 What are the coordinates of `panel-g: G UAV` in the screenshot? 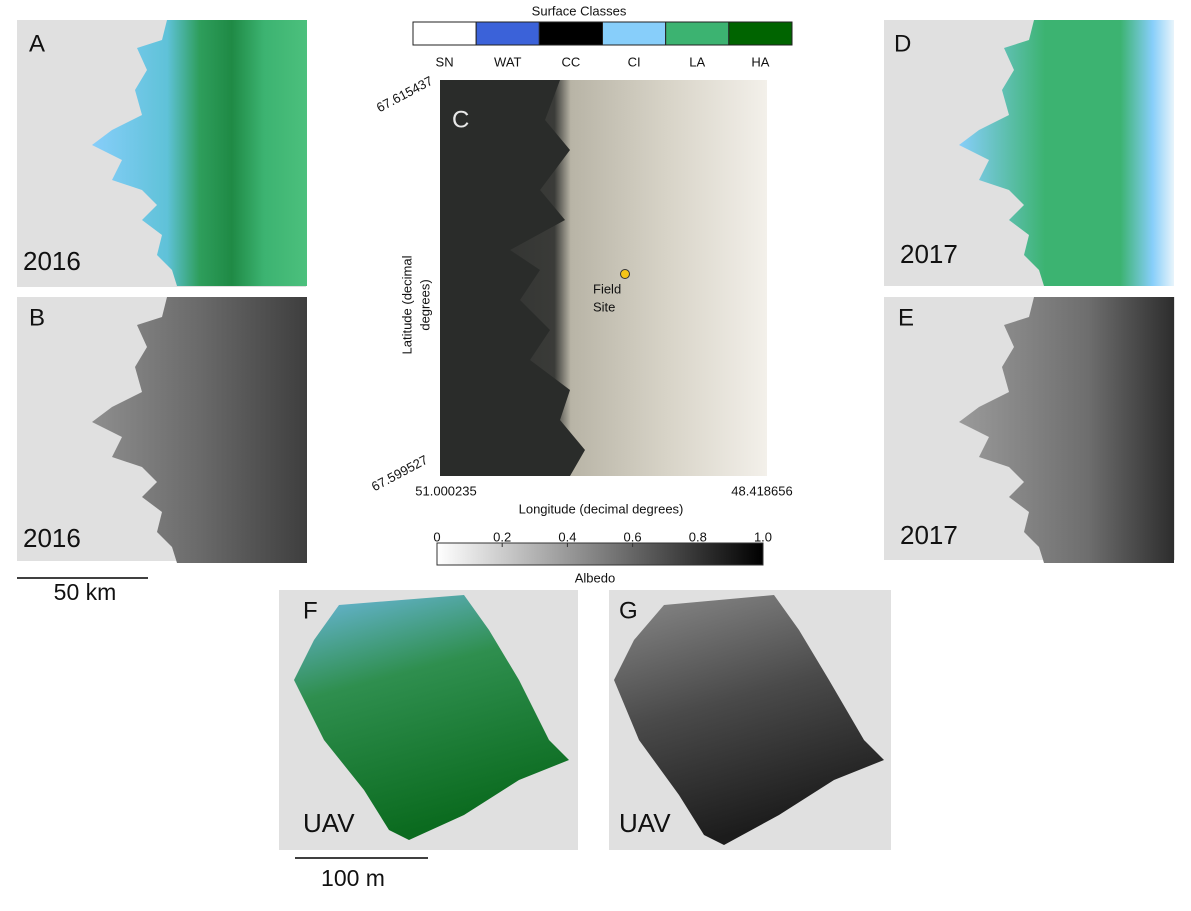 It's located at (750, 720).